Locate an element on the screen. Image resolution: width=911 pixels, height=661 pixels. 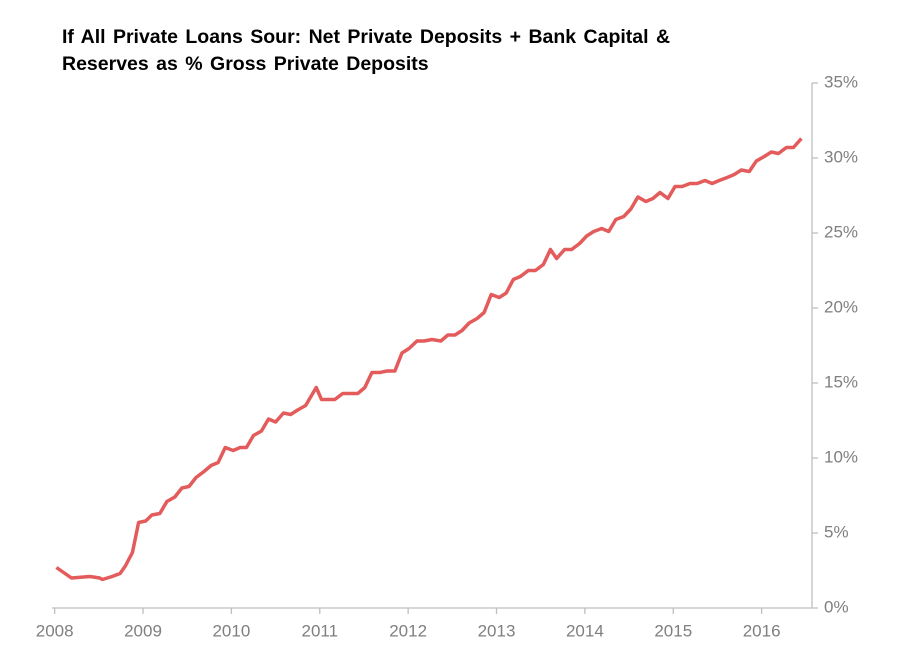
y-tick-label: 5% is located at coordinates (836, 531).